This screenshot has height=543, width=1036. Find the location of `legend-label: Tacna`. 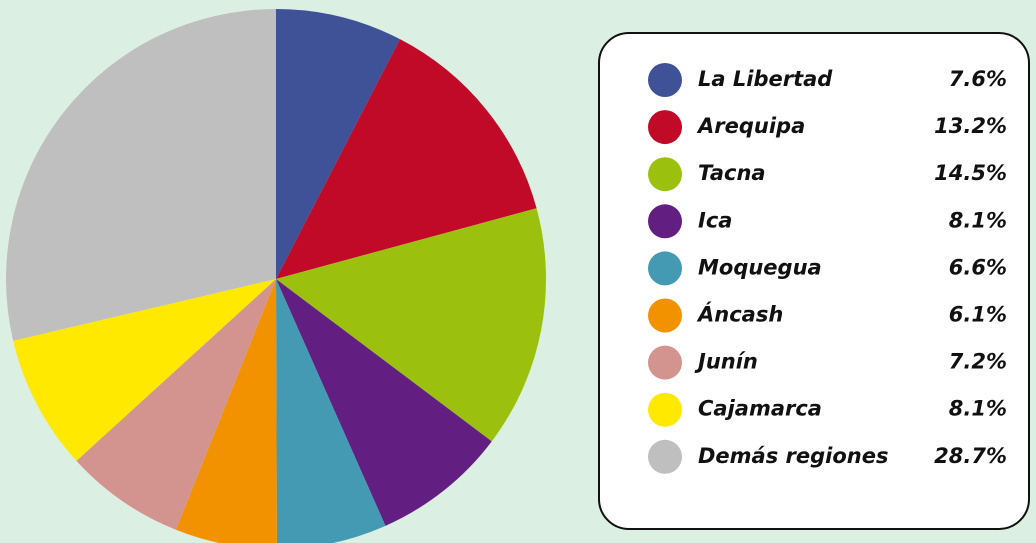

legend-label: Tacna is located at coordinates (732, 173).